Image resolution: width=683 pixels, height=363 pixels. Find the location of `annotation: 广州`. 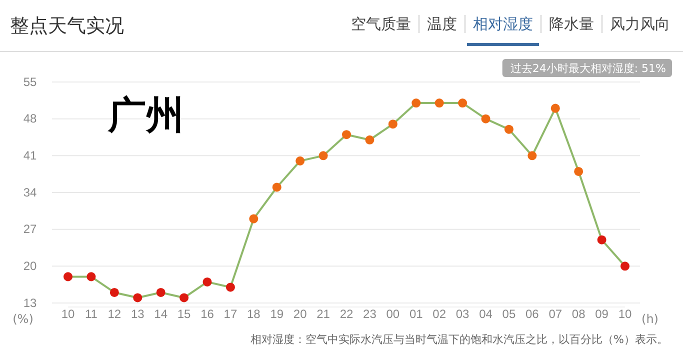

annotation: 广州 is located at coordinates (145, 115).